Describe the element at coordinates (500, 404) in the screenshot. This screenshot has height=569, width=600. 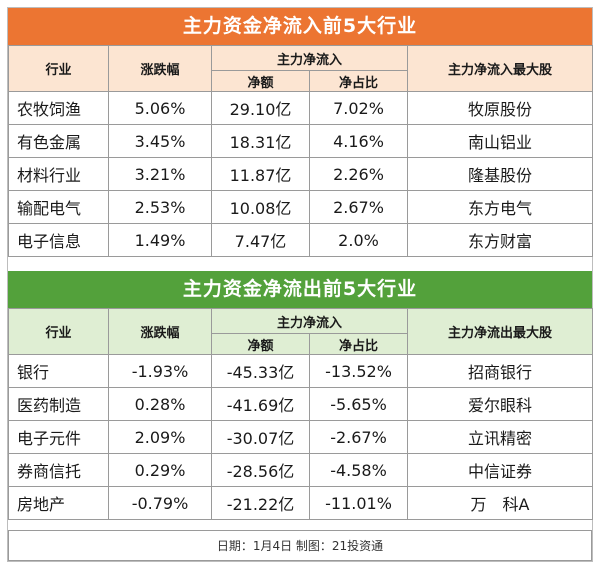
I see `top-stock-cell: 爱尔眼科` at that location.